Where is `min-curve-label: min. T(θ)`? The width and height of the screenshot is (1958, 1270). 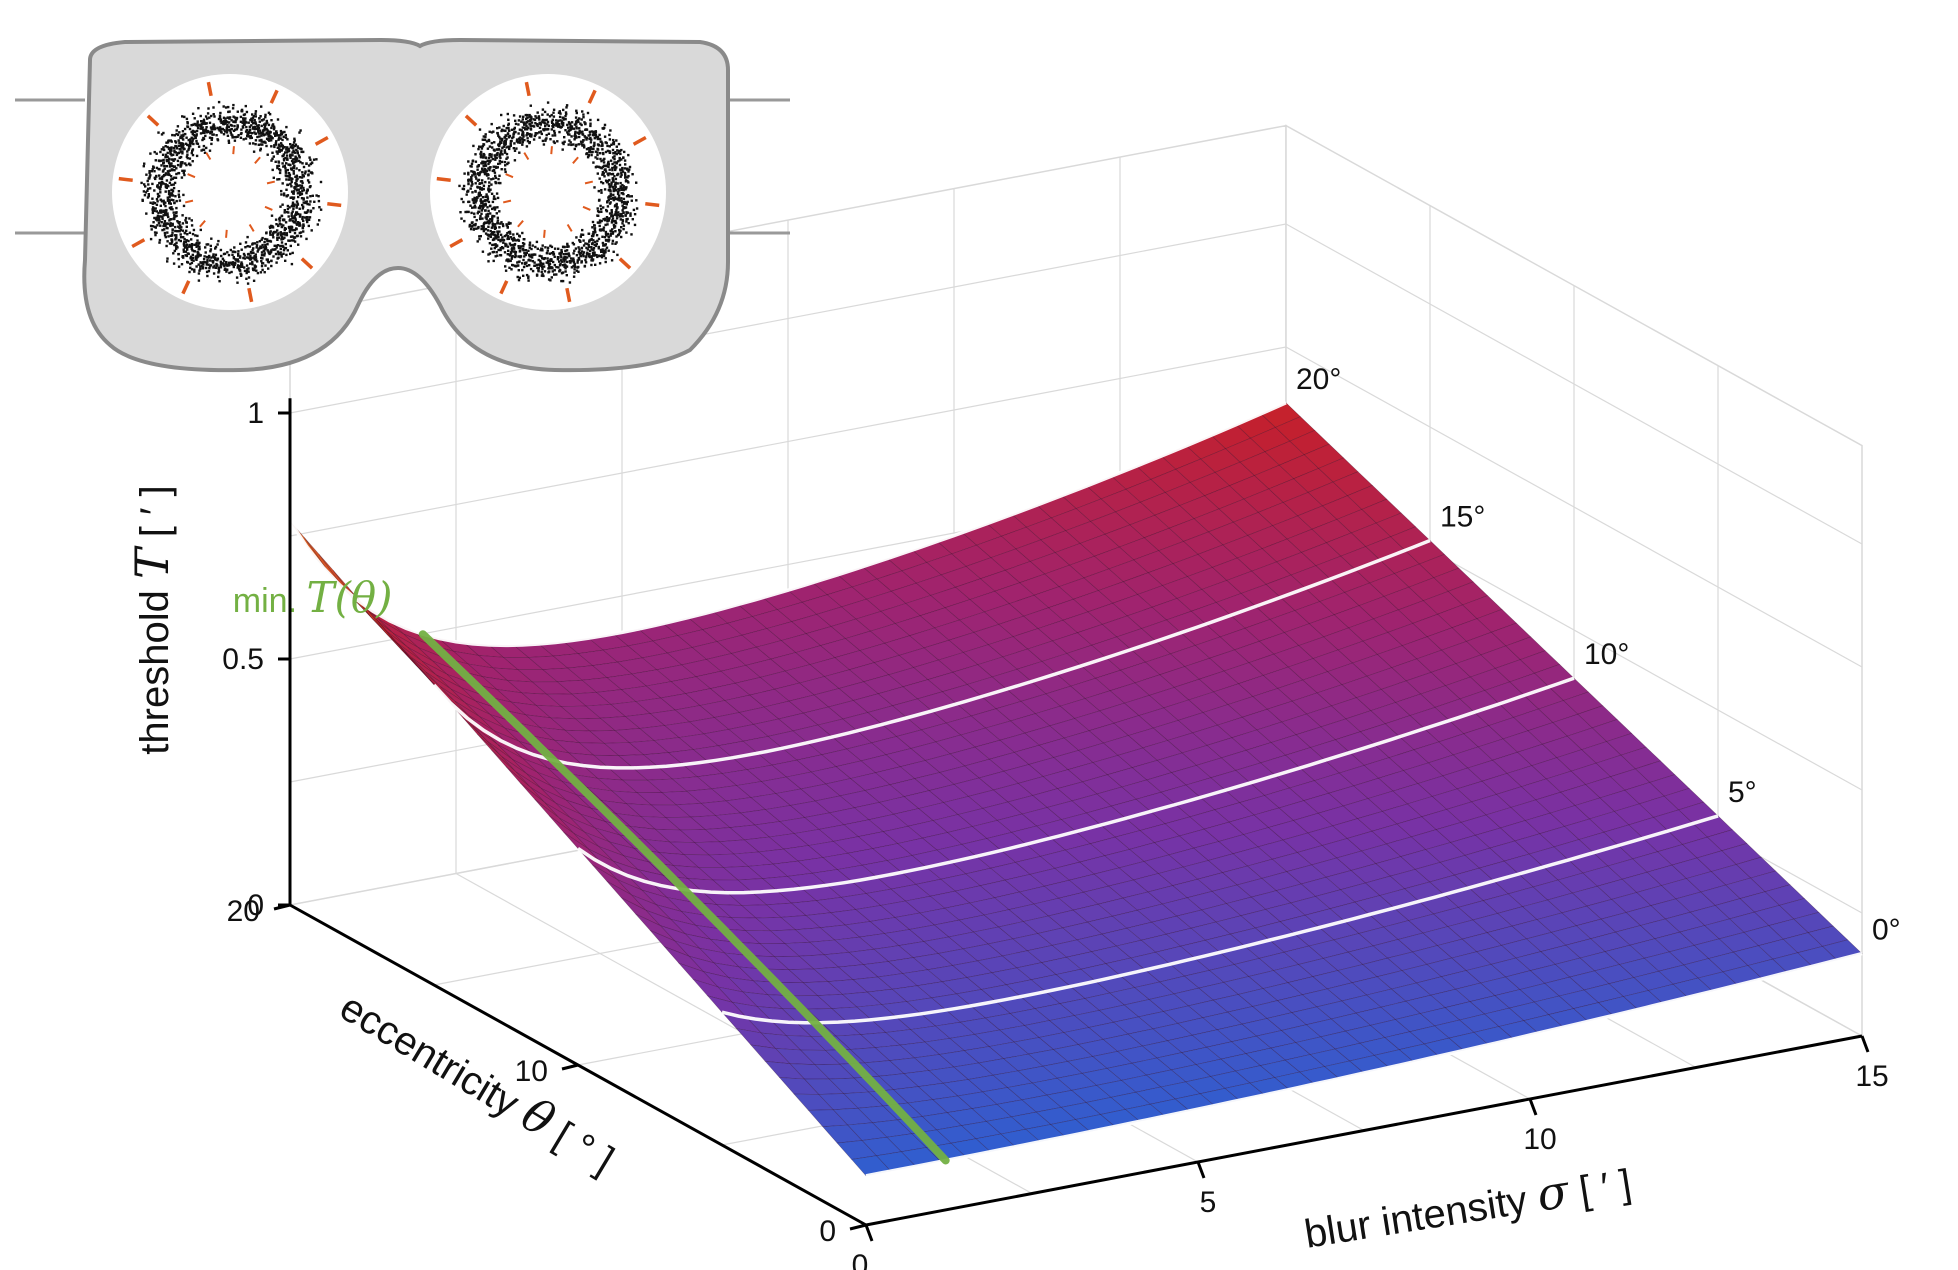
min-curve-label: min. T(θ) is located at coordinates (313, 597).